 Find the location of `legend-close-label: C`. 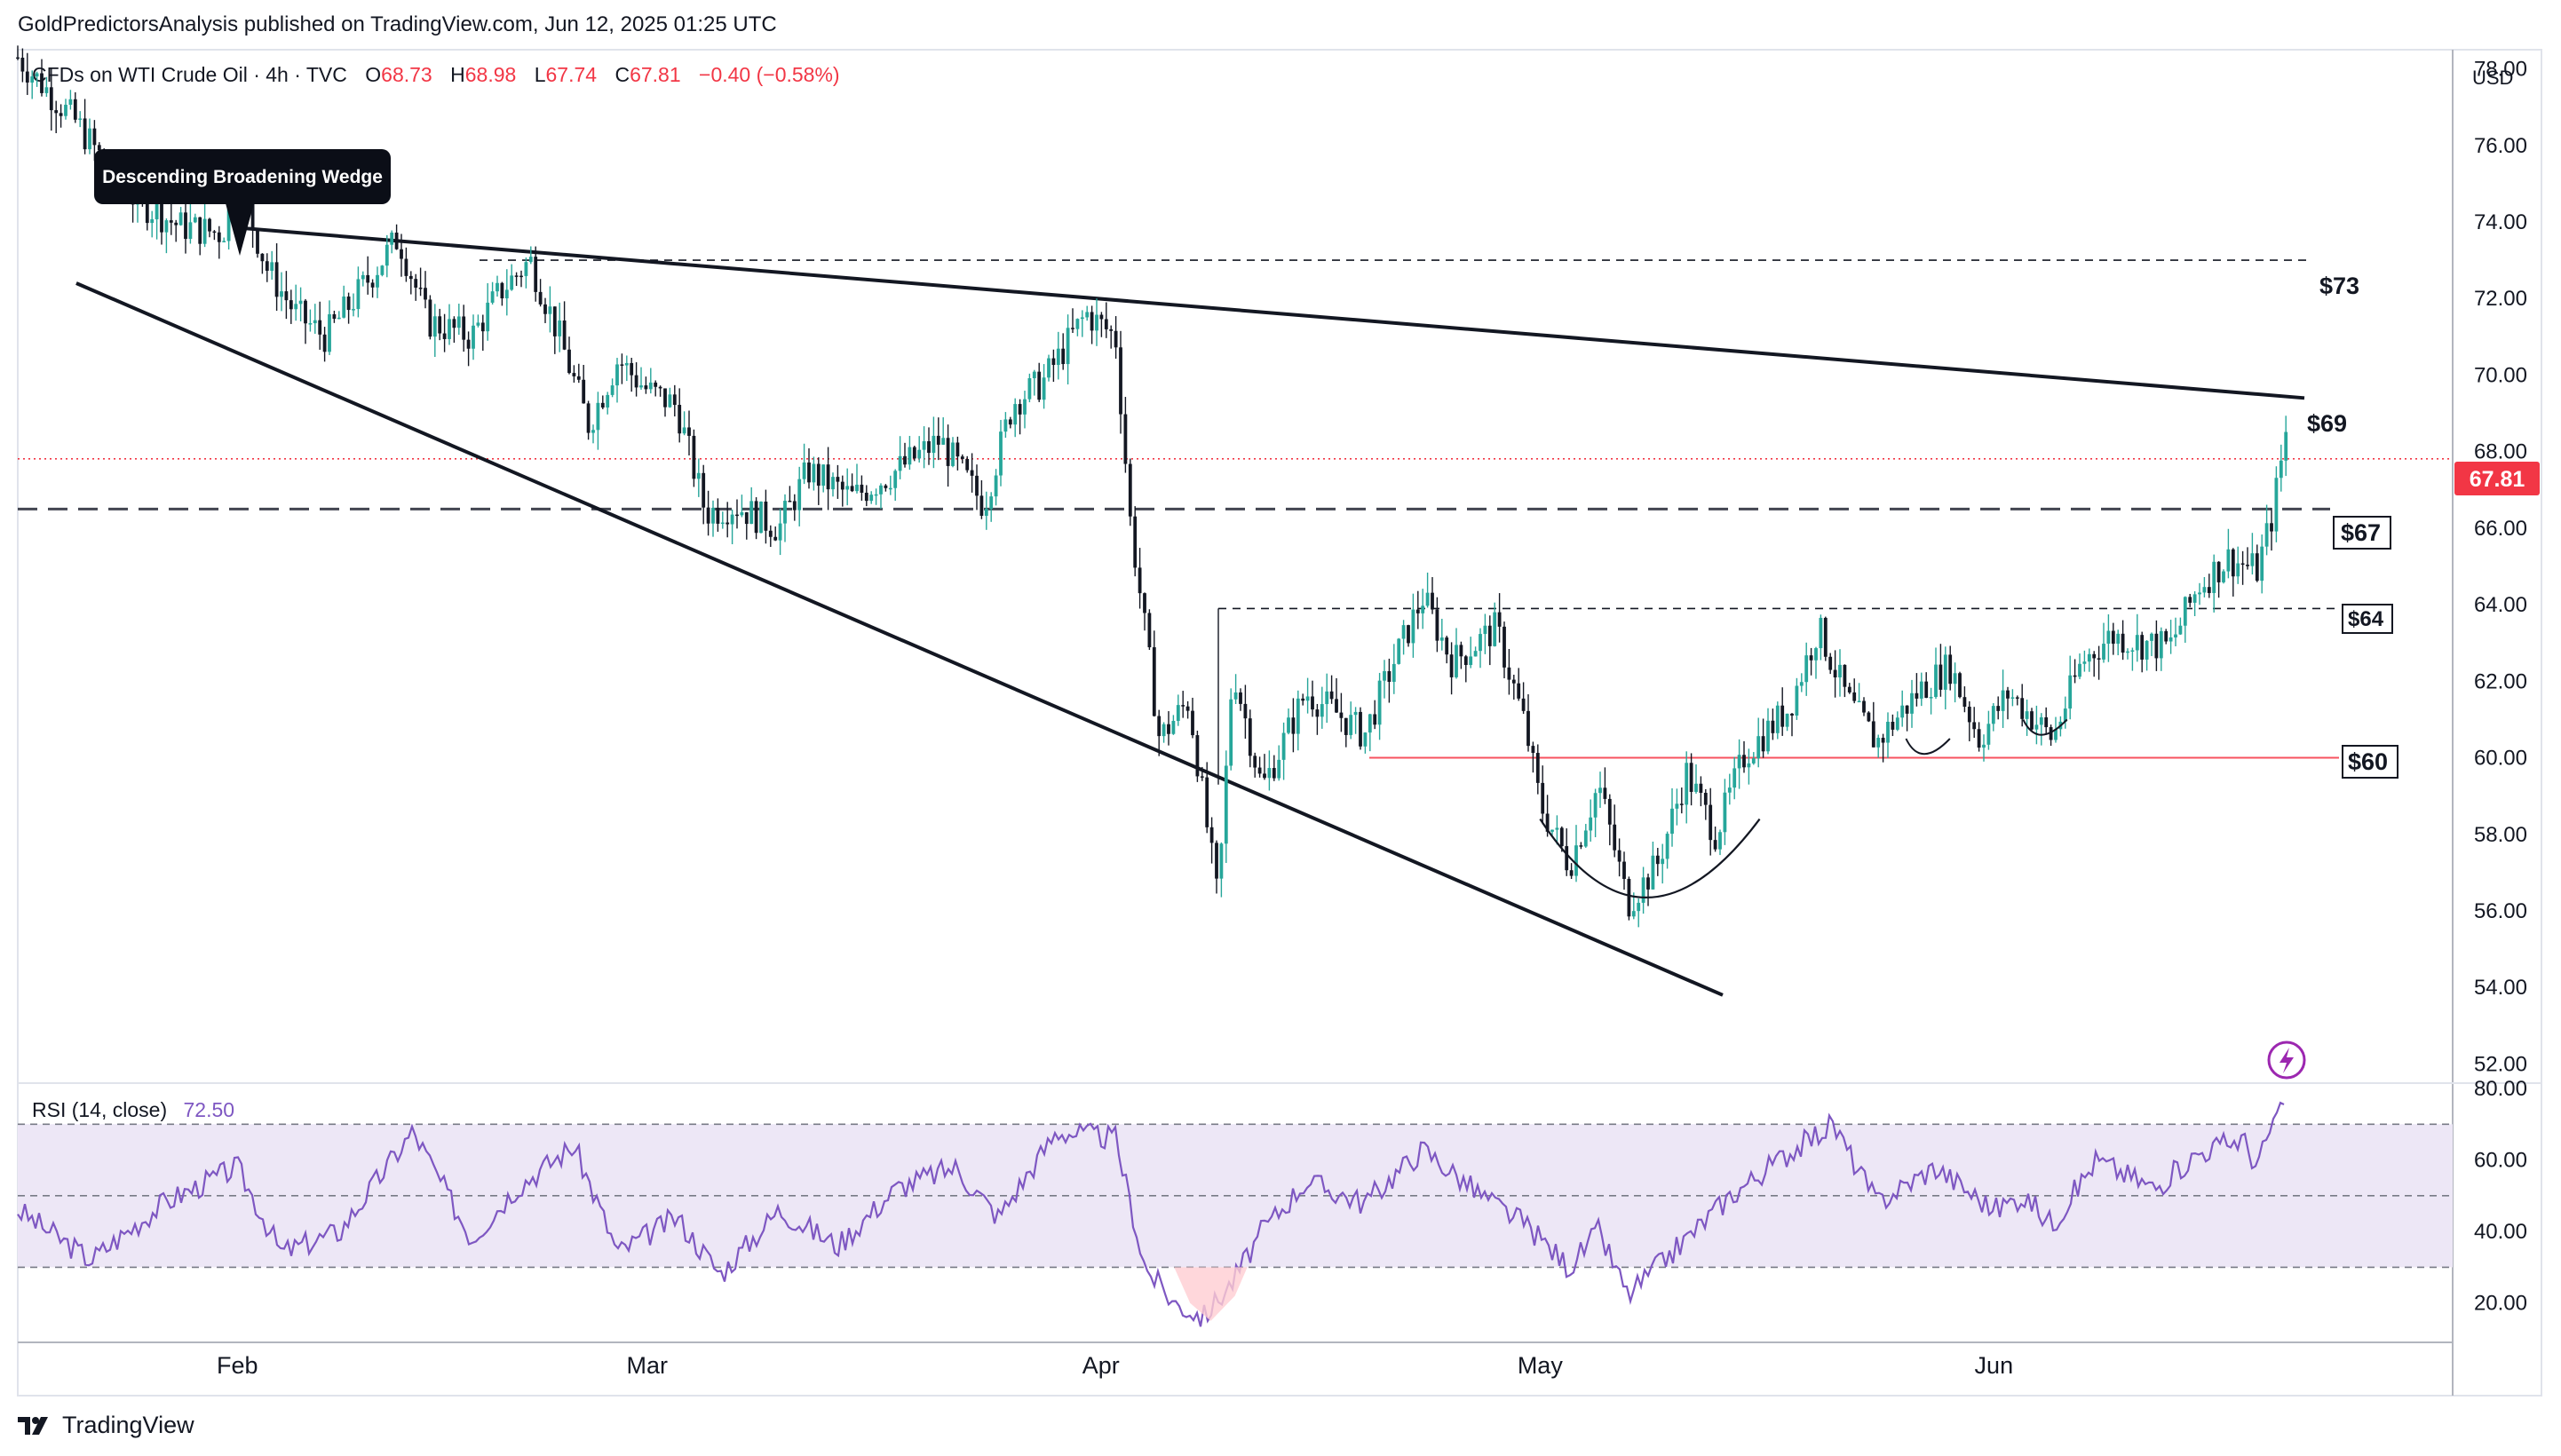

legend-close-label: C is located at coordinates (622, 74).